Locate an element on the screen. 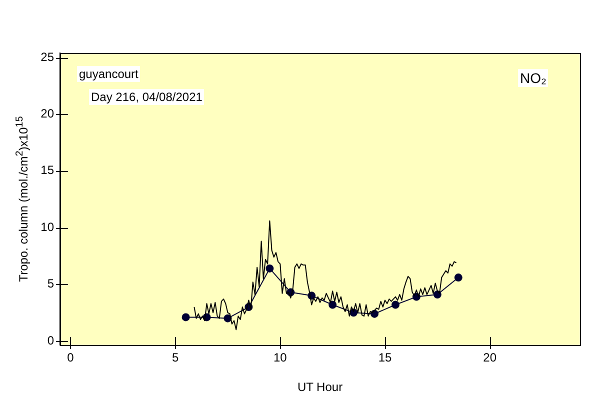 The height and width of the screenshot is (399, 611). x-tick-label: 5 is located at coordinates (175, 357).